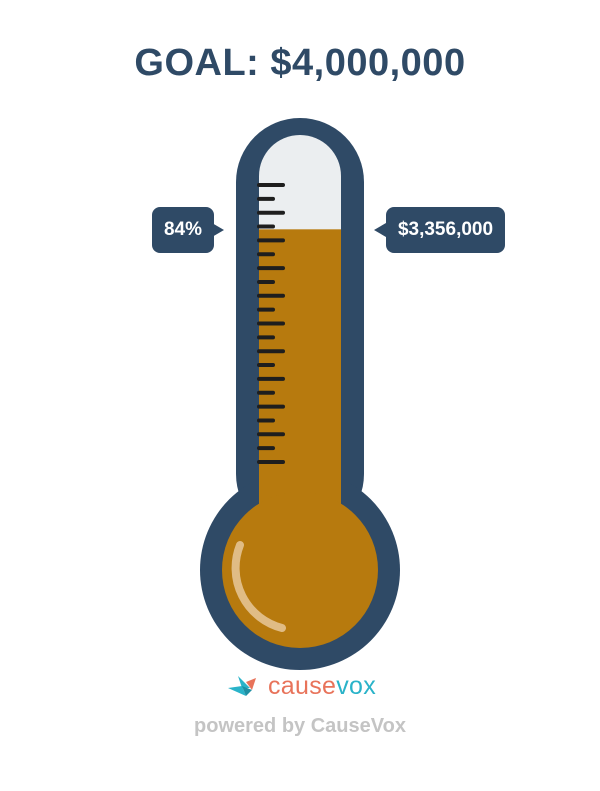 The width and height of the screenshot is (600, 791). Describe the element at coordinates (300, 726) in the screenshot. I see `powered-by-text: powered by CauseVox` at that location.